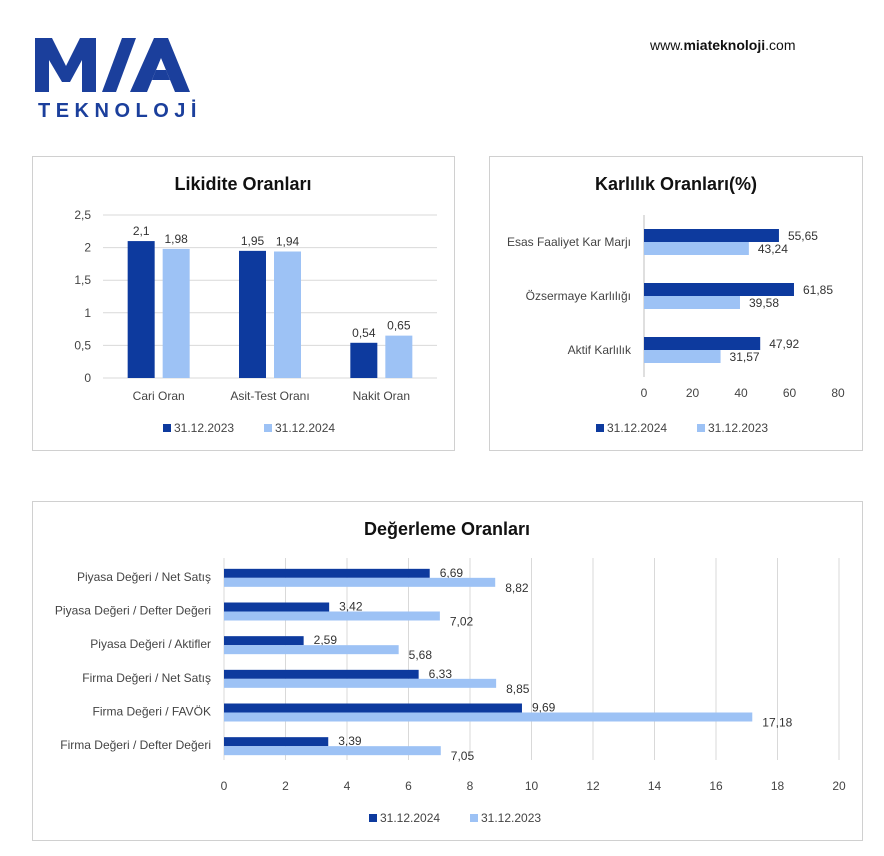 The image size is (884, 856). I want to click on data-label: 2,59, so click(326, 640).